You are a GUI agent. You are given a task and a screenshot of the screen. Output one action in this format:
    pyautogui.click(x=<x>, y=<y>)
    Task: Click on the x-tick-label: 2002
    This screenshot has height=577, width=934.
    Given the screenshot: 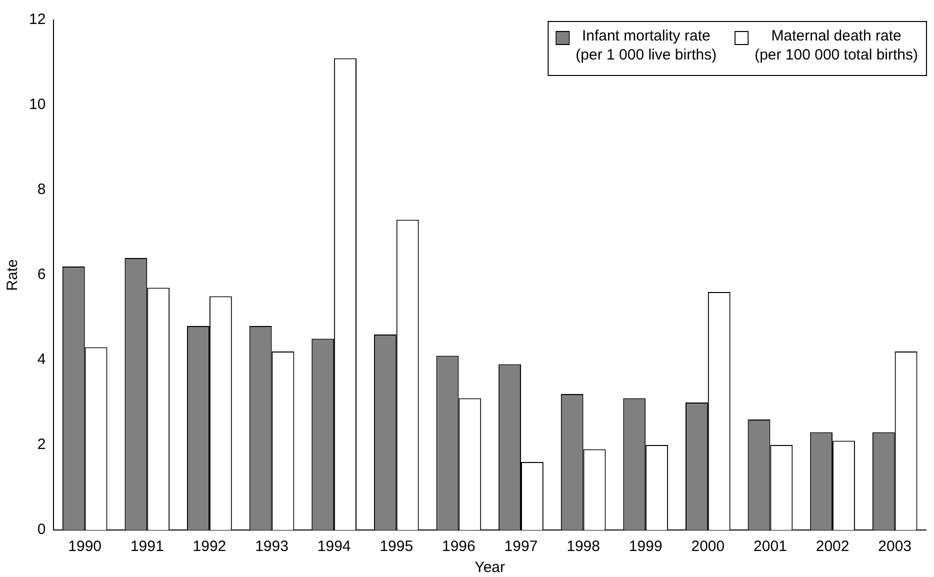 What is the action you would take?
    pyautogui.click(x=833, y=547)
    